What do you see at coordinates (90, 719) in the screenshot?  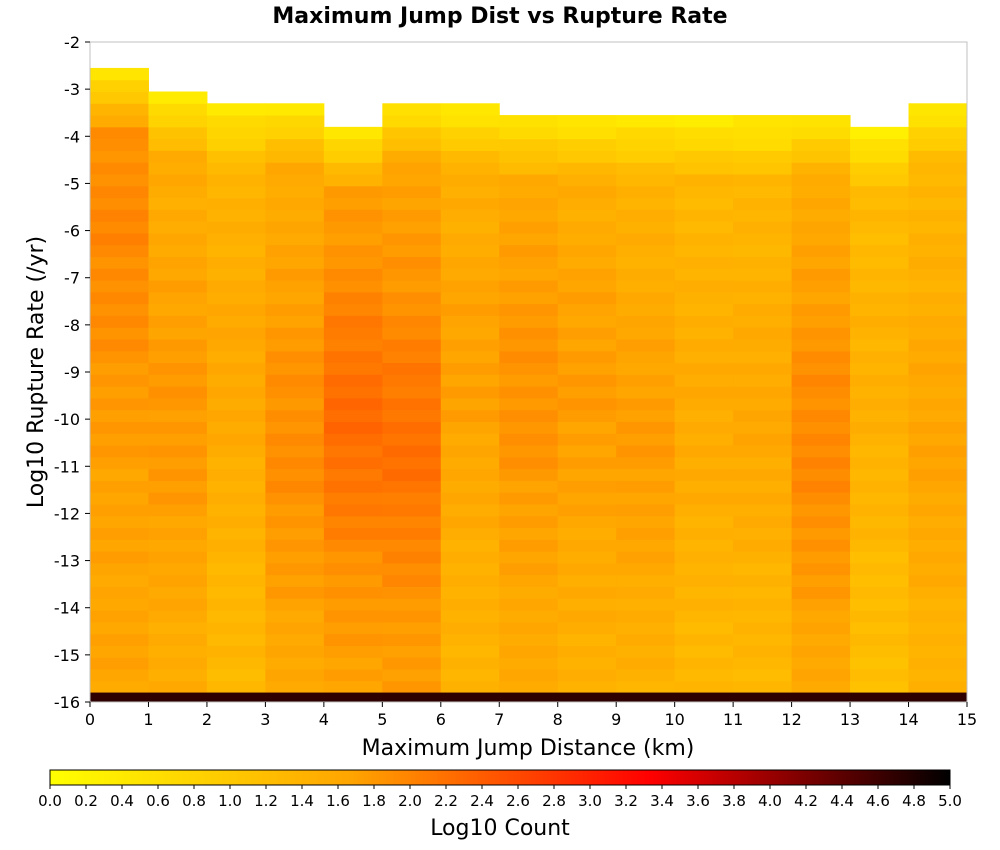 I see `x-tick-label: 0` at bounding box center [90, 719].